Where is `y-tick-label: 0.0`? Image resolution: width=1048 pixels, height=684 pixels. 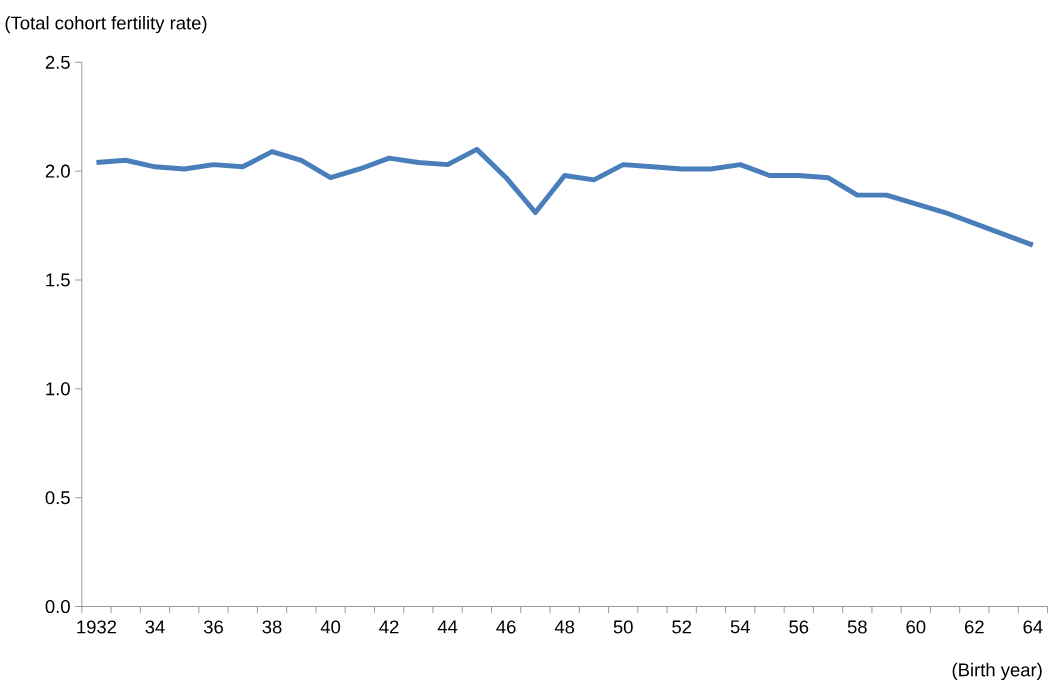 y-tick-label: 0.0 is located at coordinates (57, 606).